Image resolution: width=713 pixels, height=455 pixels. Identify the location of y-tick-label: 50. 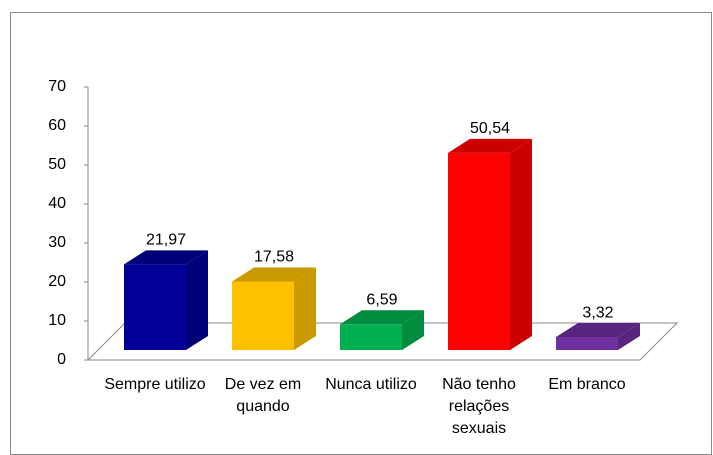
(57, 164).